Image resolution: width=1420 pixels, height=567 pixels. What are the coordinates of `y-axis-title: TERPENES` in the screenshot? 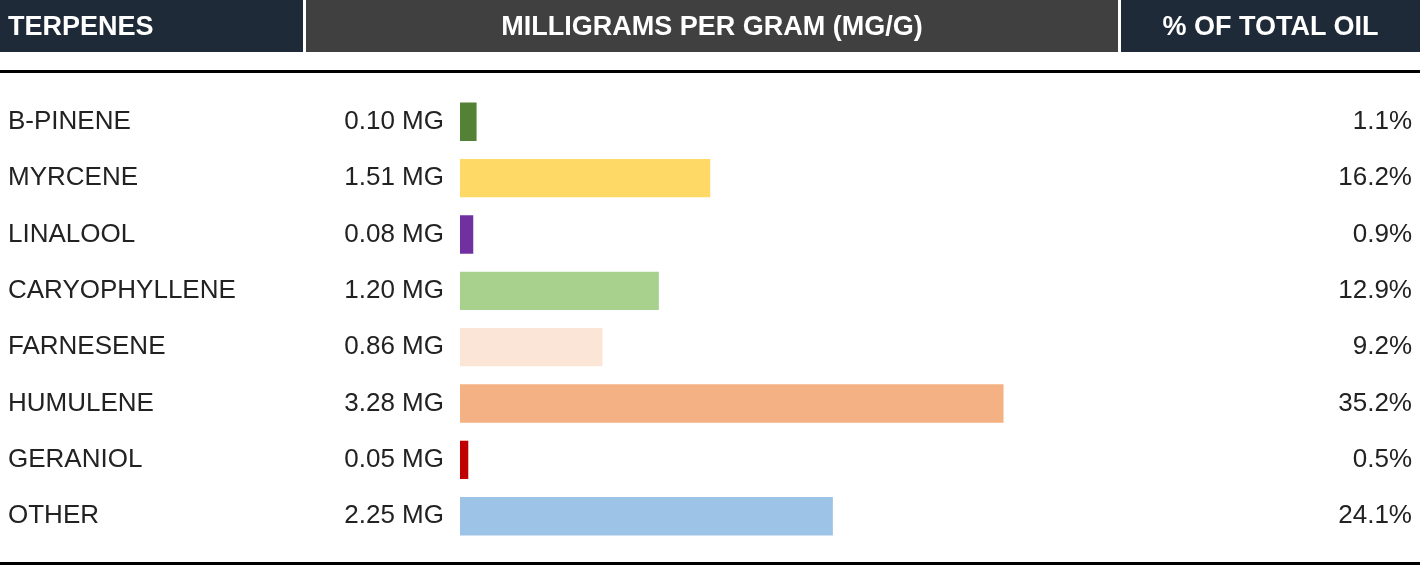 It's located at (151, 26).